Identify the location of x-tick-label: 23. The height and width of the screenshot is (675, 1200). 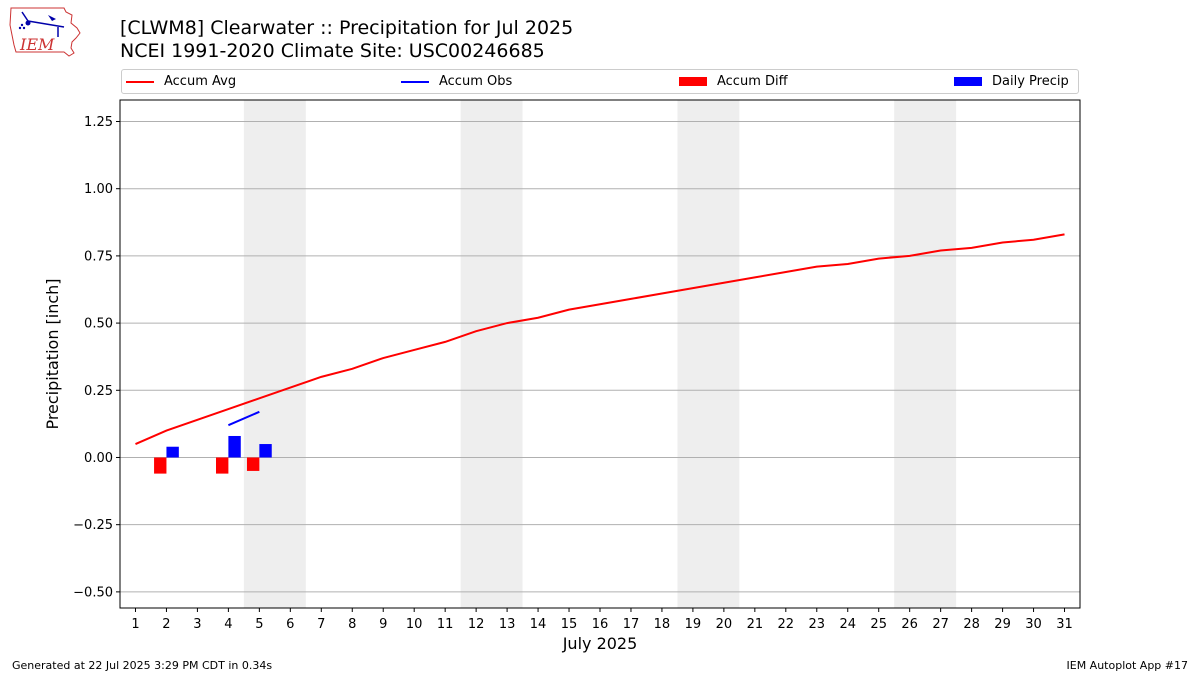
(817, 624).